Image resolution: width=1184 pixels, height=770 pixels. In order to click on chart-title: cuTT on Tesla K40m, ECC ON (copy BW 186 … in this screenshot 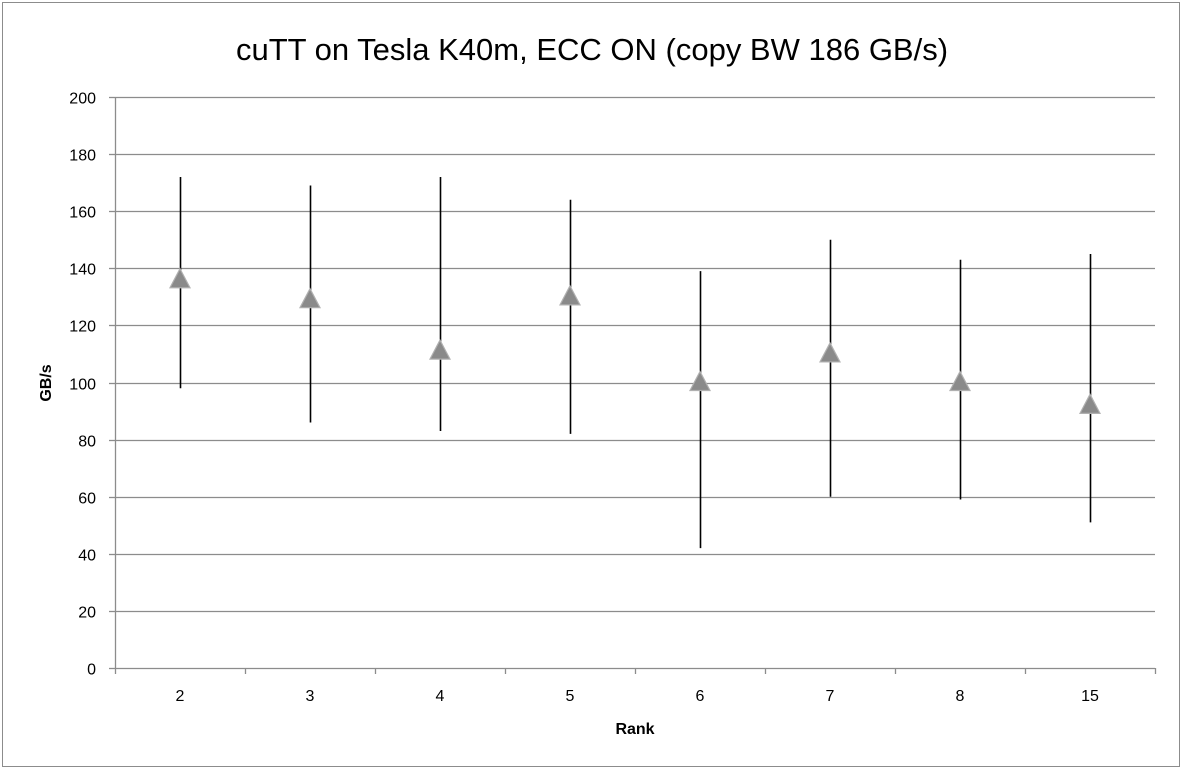, I will do `click(592, 49)`.